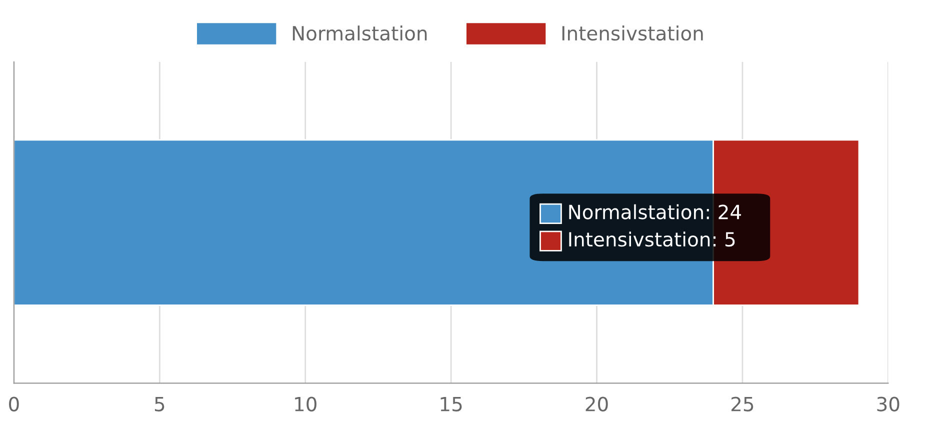  What do you see at coordinates (14, 404) in the screenshot?
I see `x-tick-label: 0` at bounding box center [14, 404].